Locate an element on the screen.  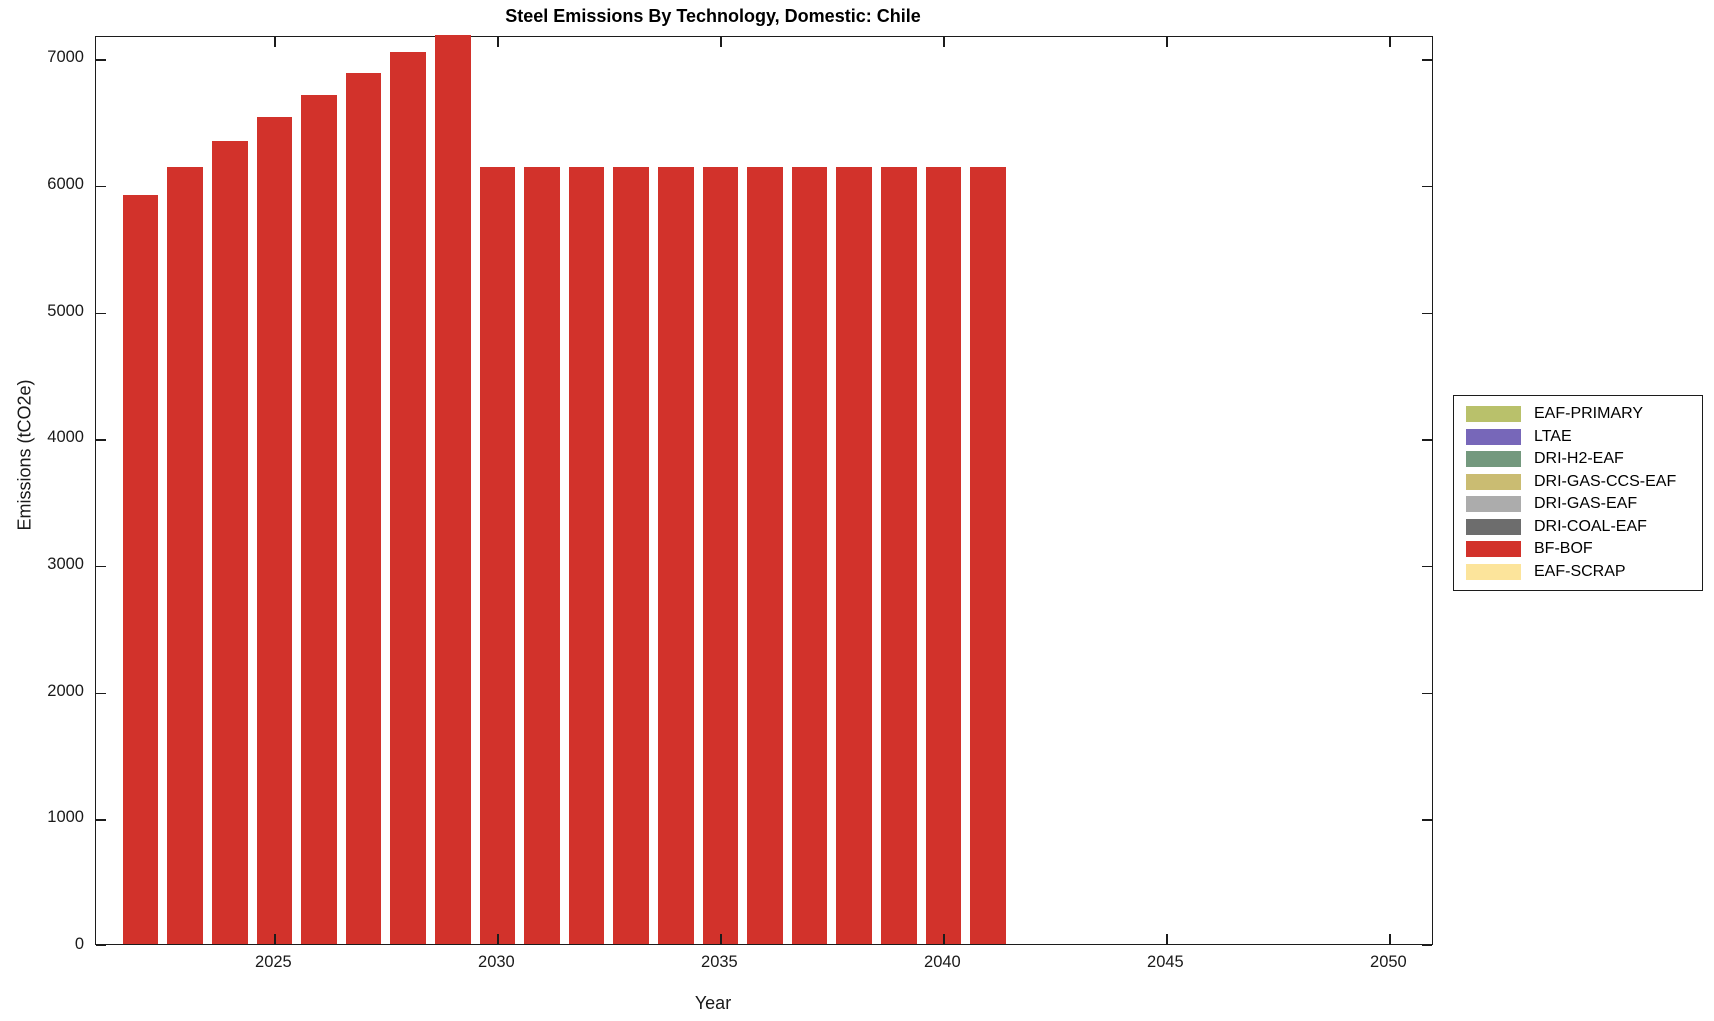
legend-item-dri-gas-ccs-eaf: DRI-GAS-CCS-EAF is located at coordinates (1584, 481).